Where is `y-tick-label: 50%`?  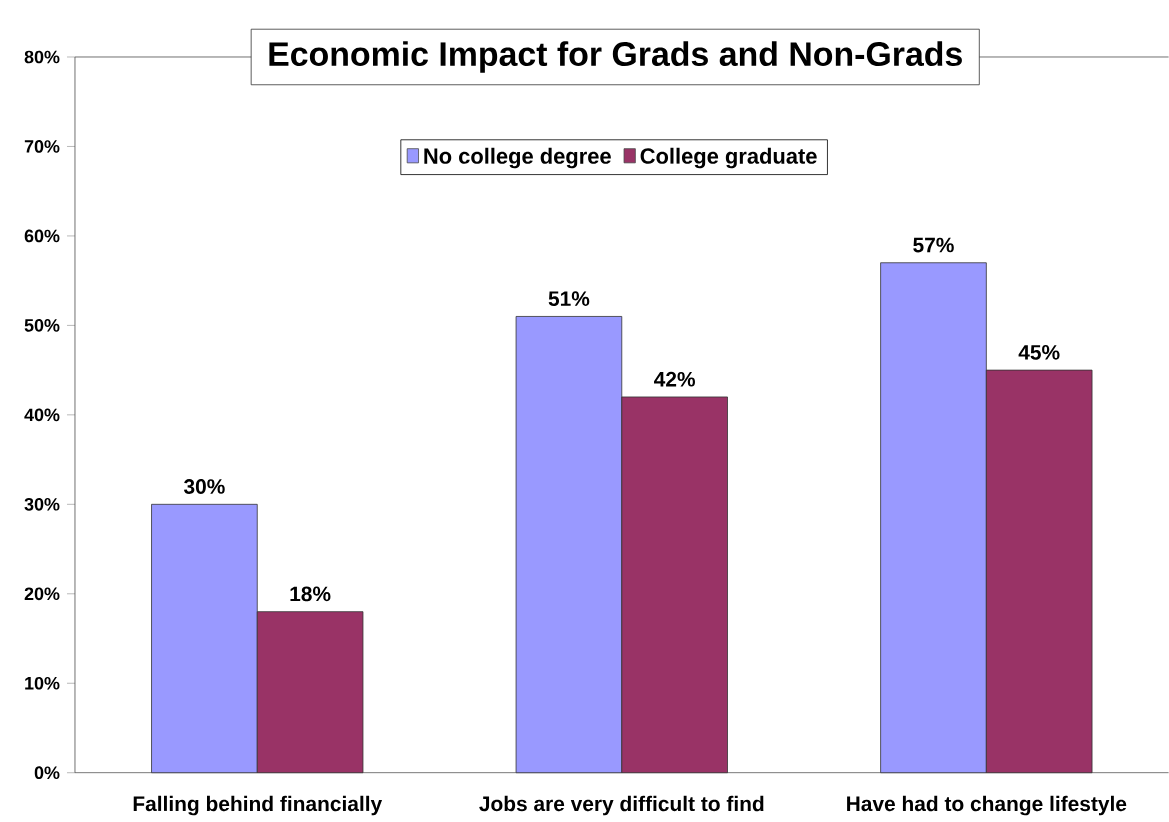
y-tick-label: 50% is located at coordinates (42, 325).